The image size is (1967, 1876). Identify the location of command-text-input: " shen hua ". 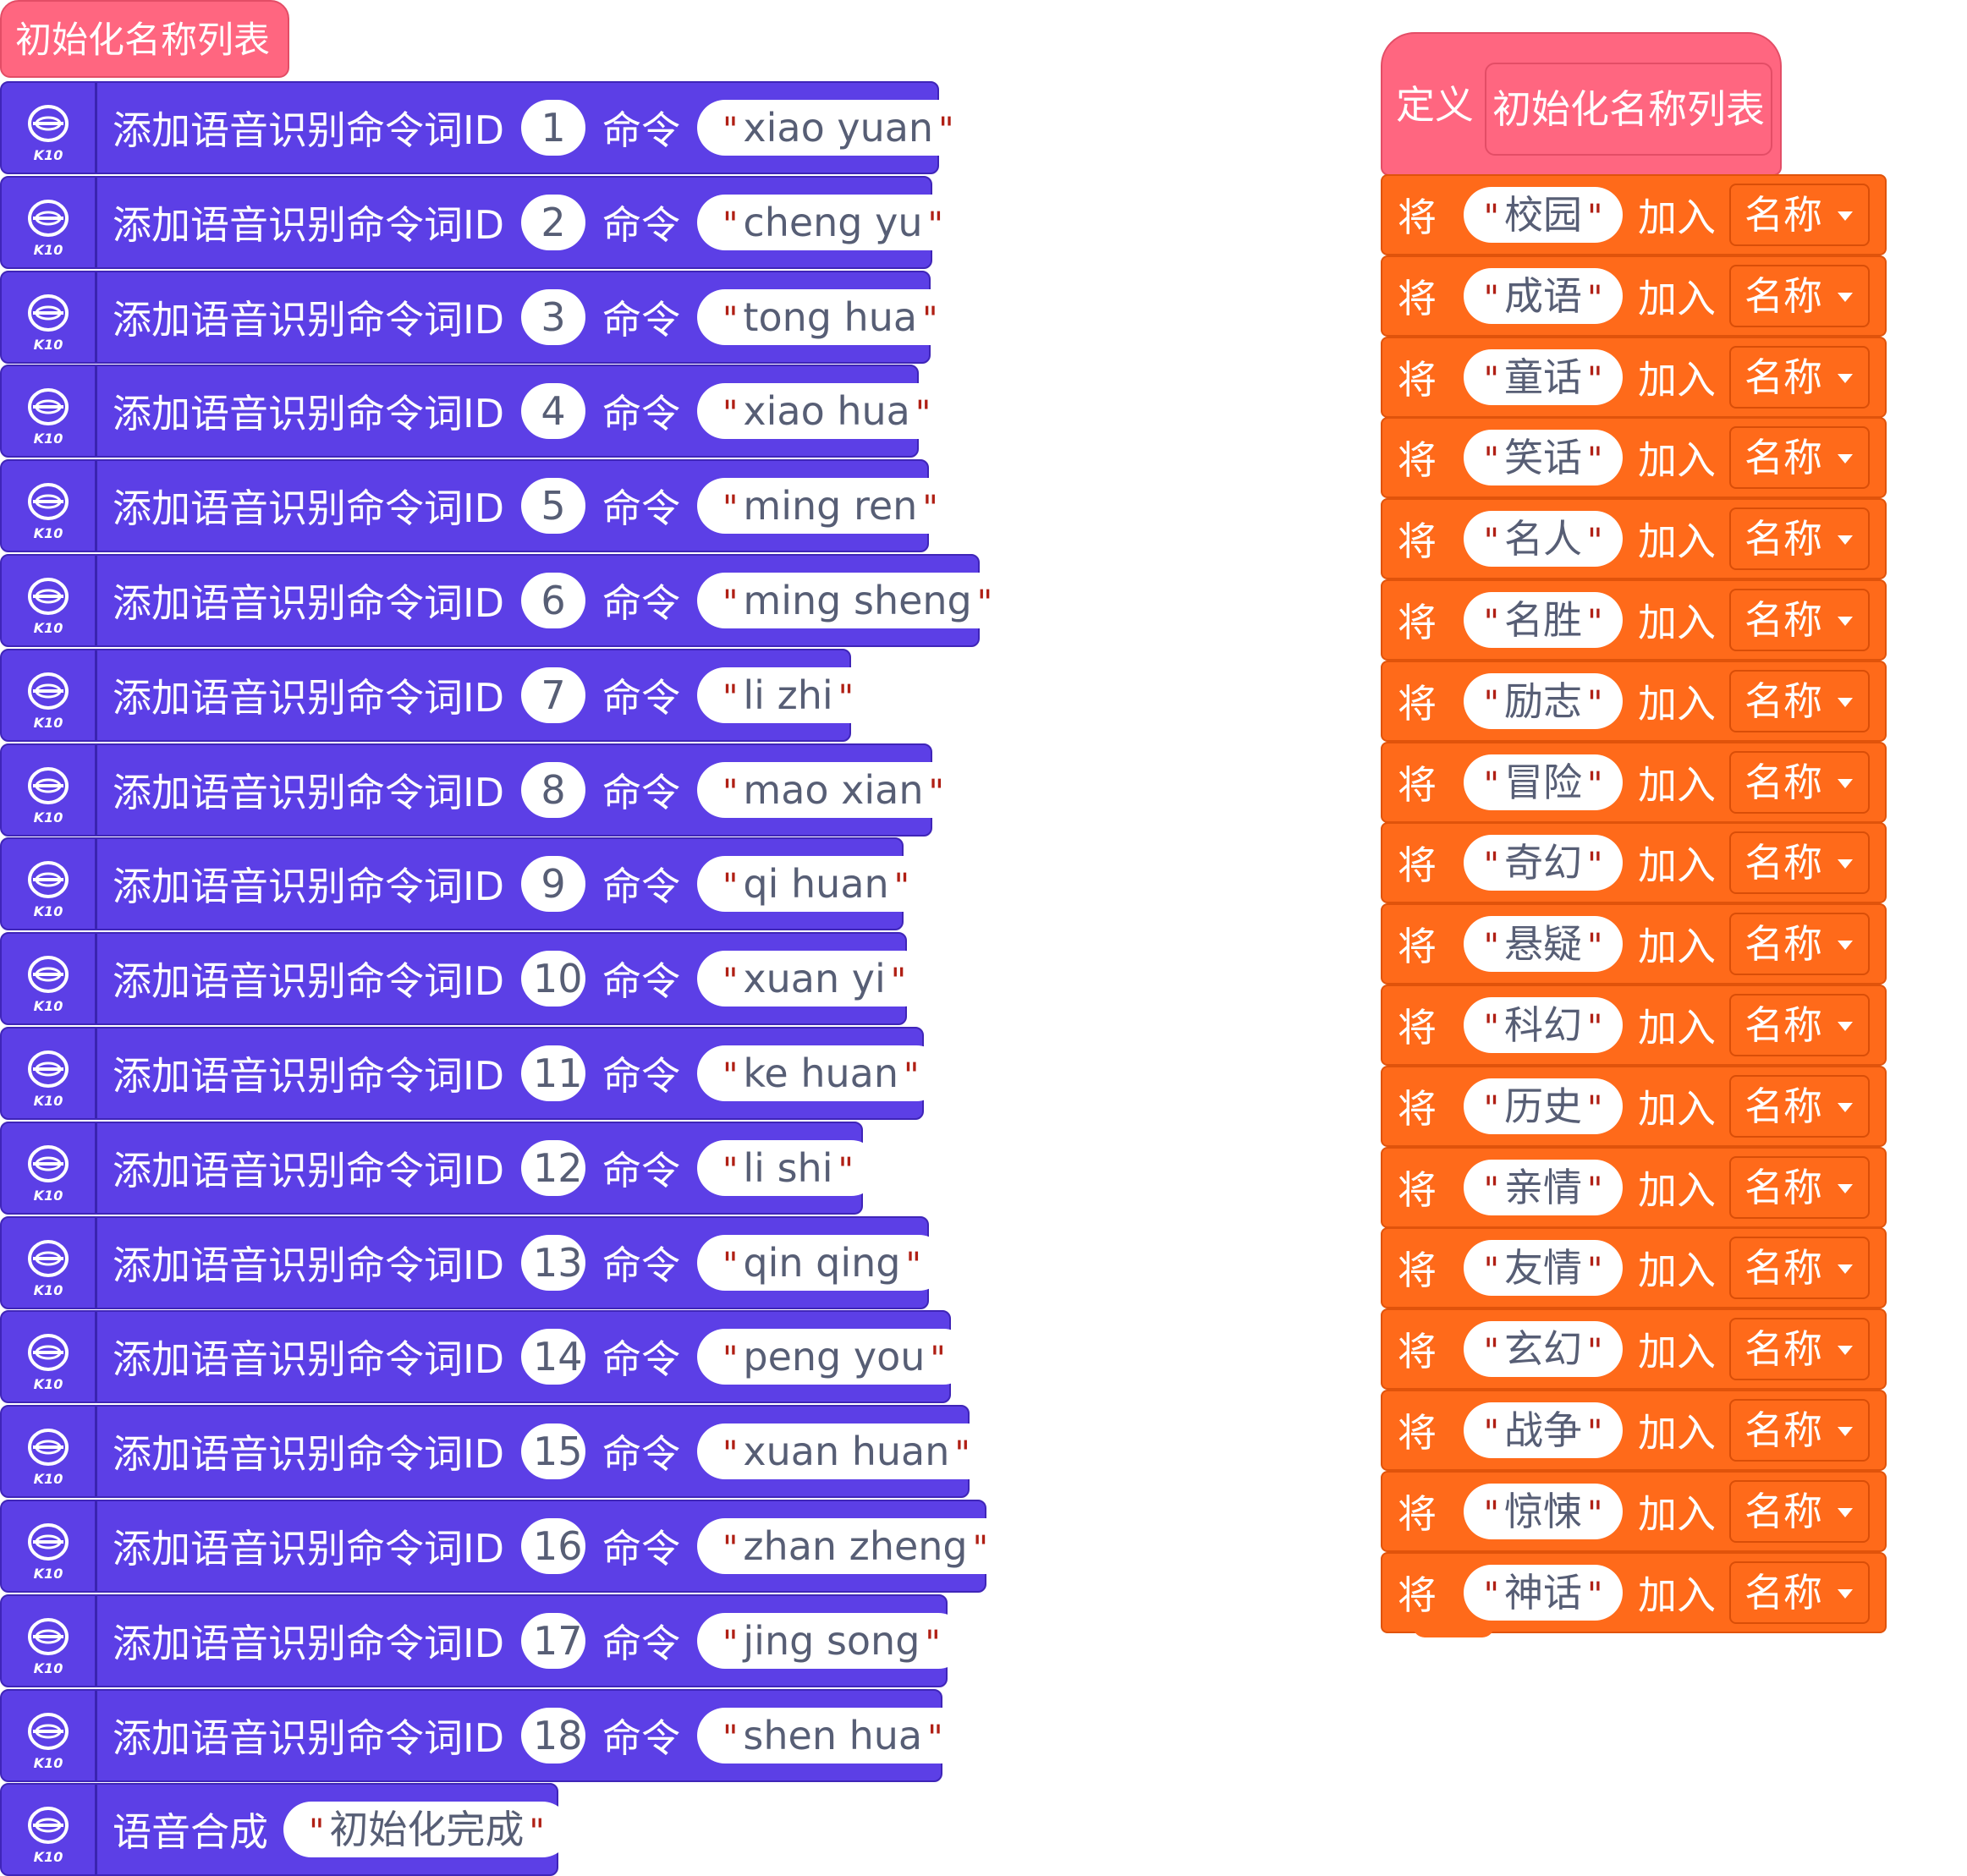
(833, 1736).